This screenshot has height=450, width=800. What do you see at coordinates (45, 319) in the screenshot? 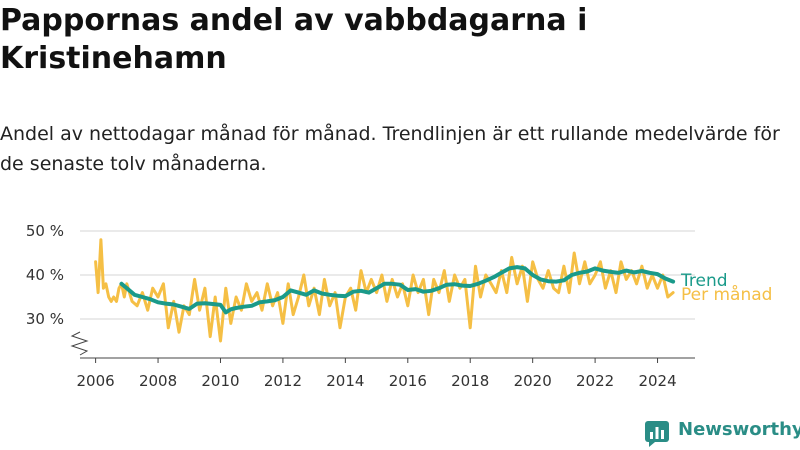
I see `y-tick-label: 30 %` at bounding box center [45, 319].